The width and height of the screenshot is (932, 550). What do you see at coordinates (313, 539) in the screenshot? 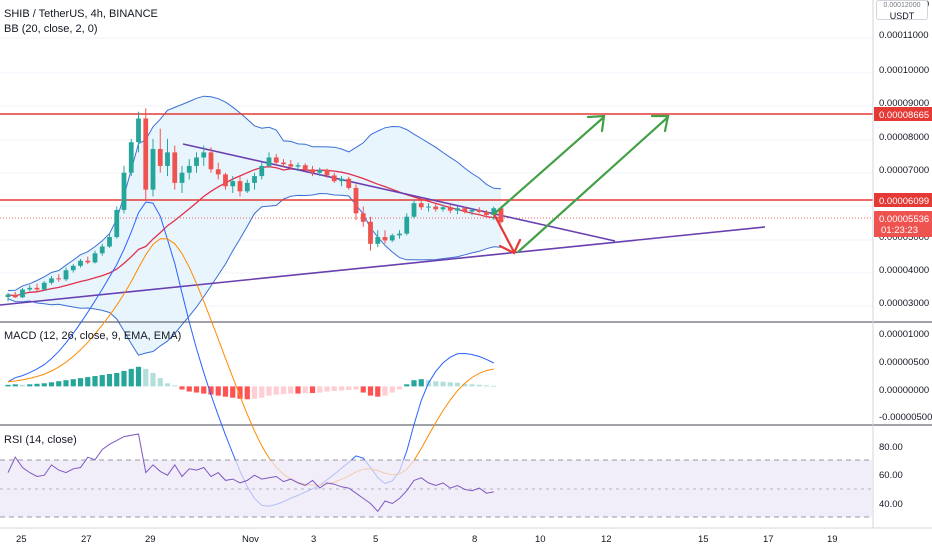
I see `date-tick: 3` at bounding box center [313, 539].